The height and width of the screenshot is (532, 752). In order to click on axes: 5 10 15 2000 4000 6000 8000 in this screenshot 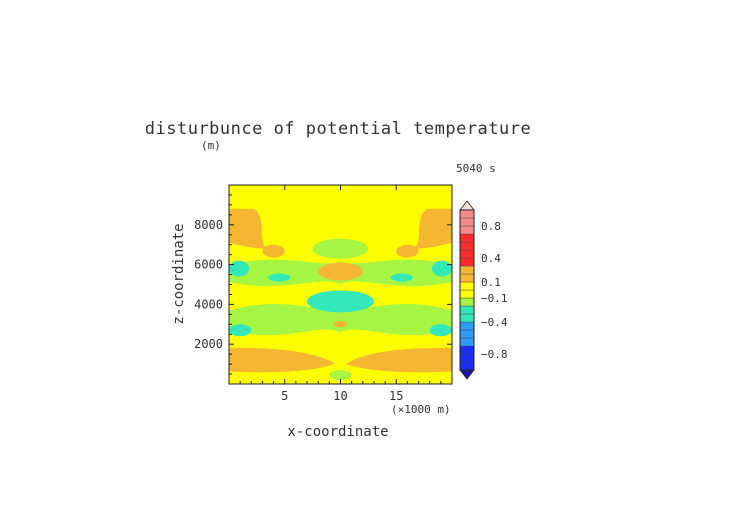, I will do `click(323, 293)`.